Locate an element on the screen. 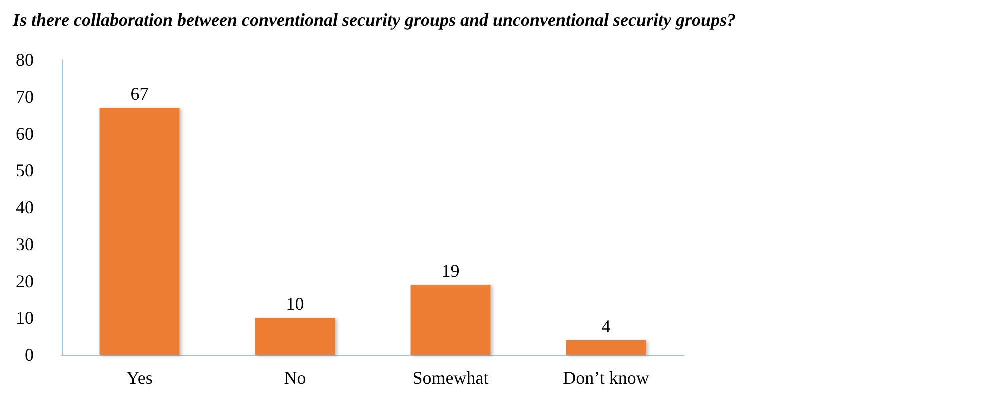 The width and height of the screenshot is (984, 403). y-tick-label: 10 is located at coordinates (25, 318).